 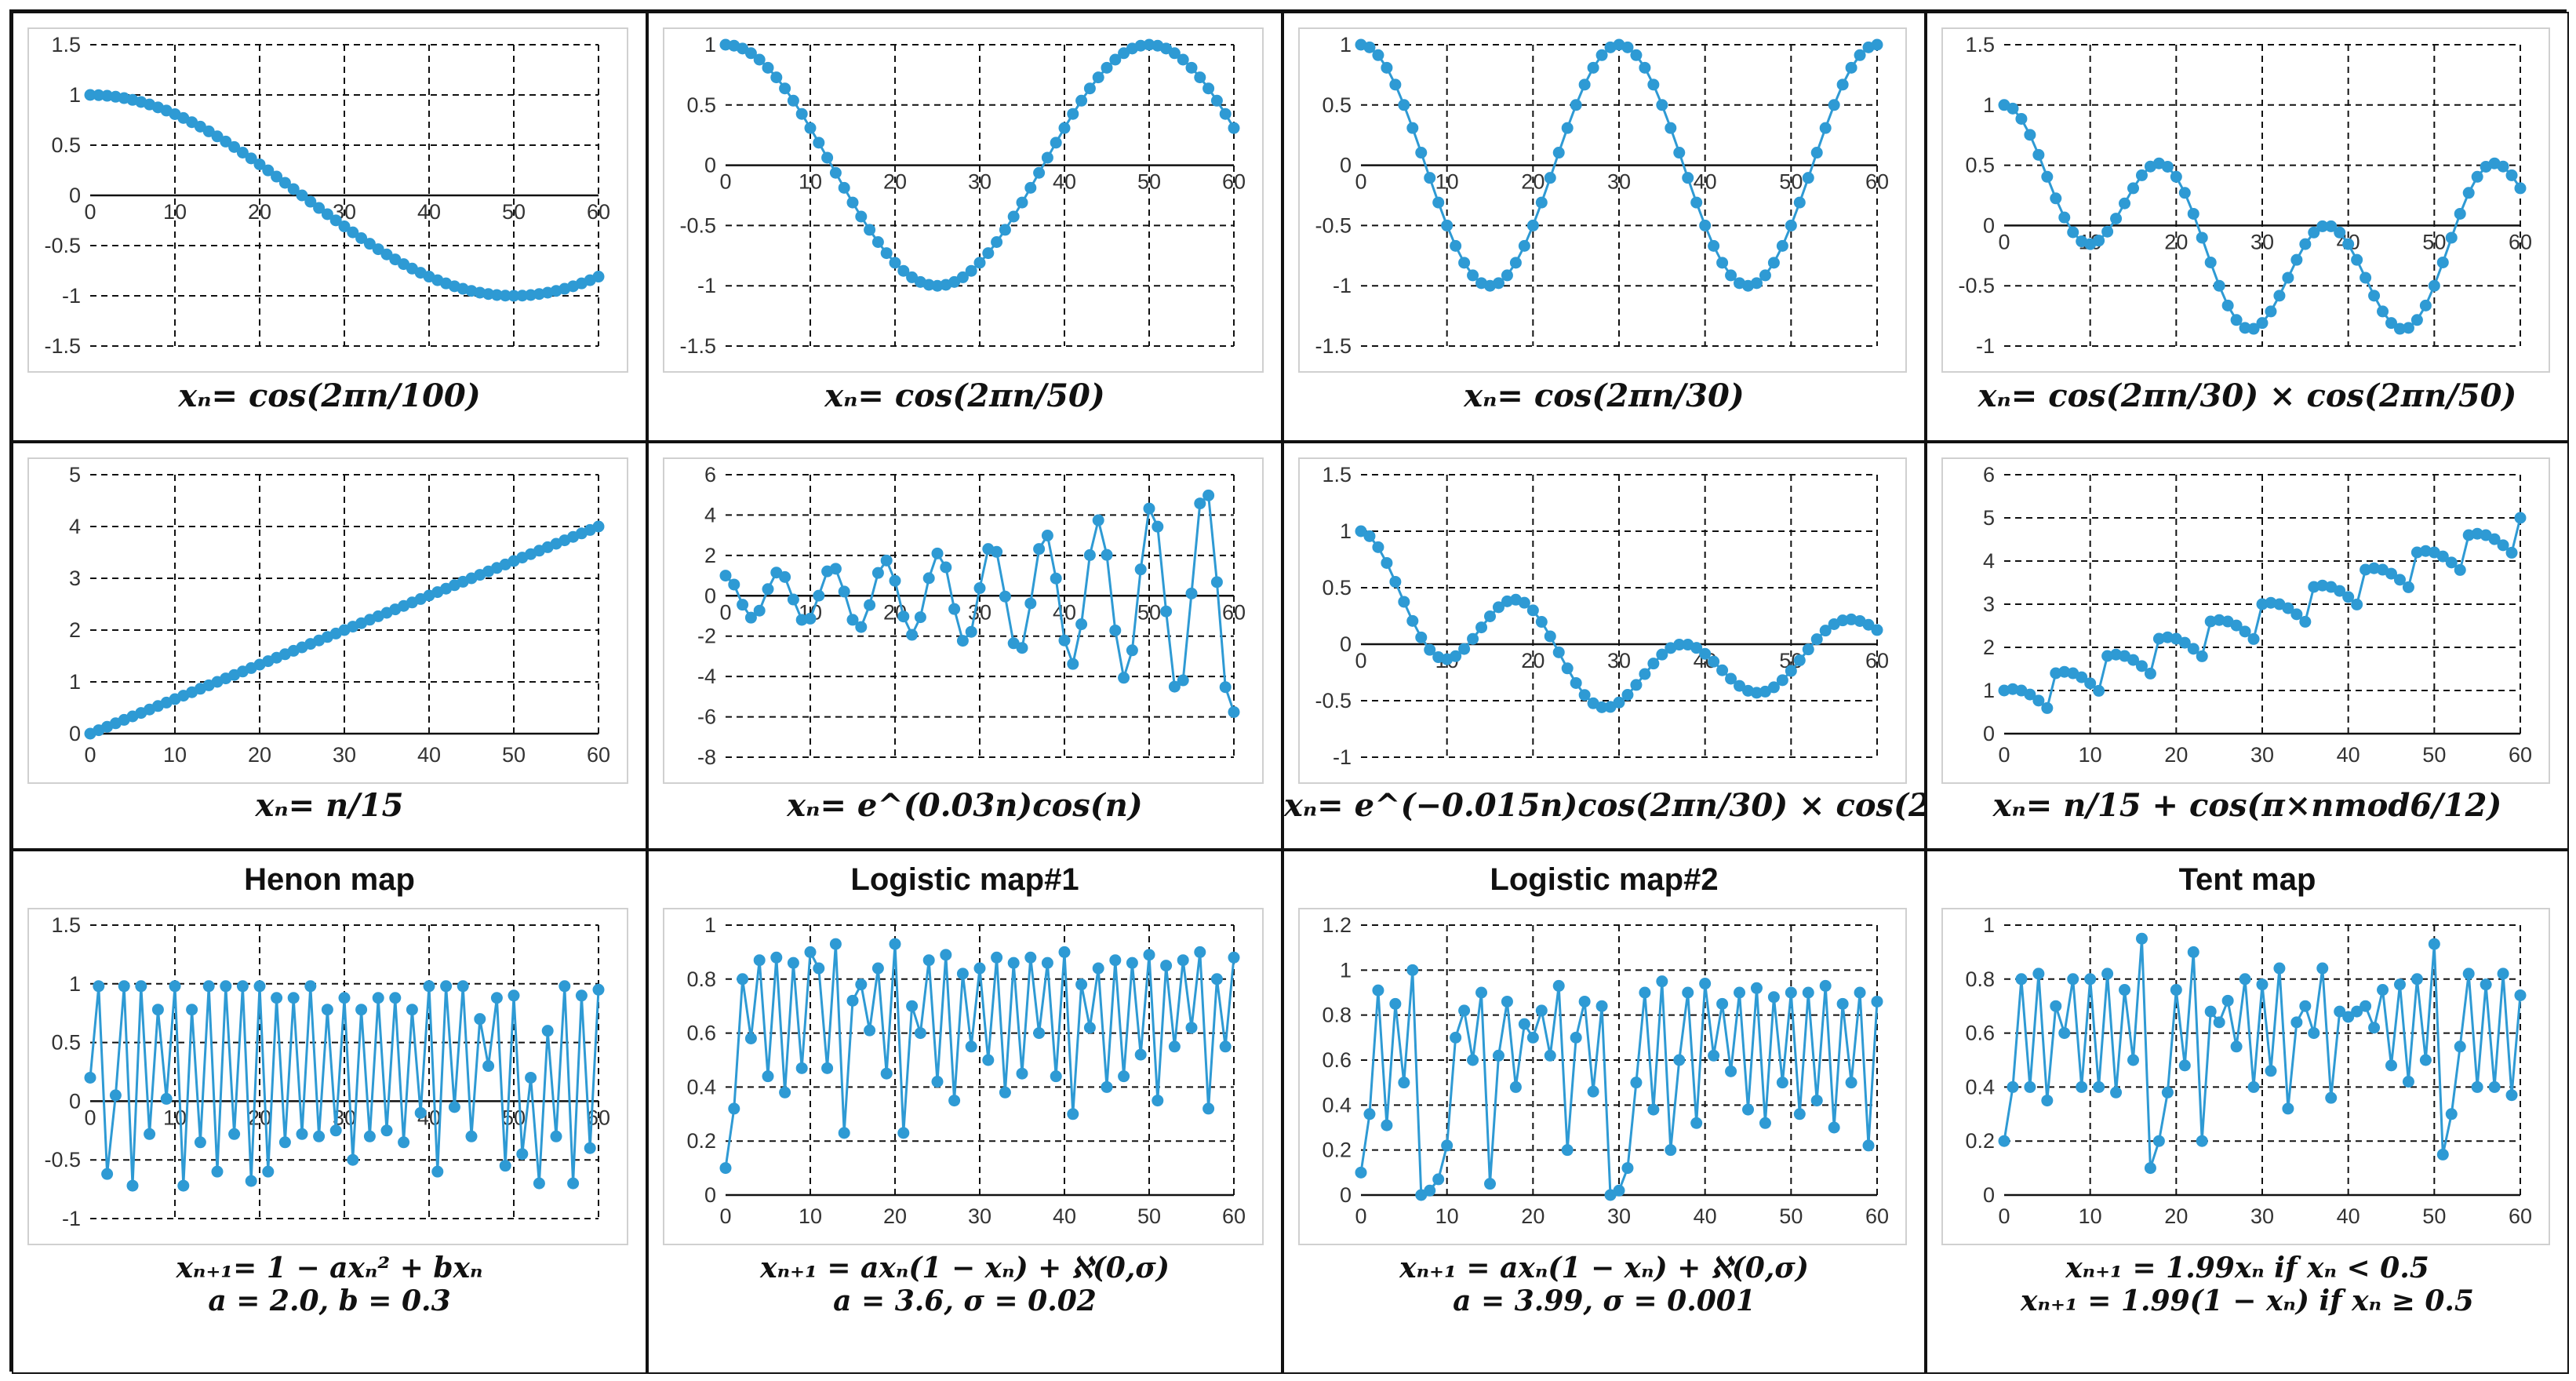 What do you see at coordinates (963, 620) in the screenshot?
I see `plot-area: -8 -6 -4 -2 0 2 4 6 0 10 20 30 40 50 60` at bounding box center [963, 620].